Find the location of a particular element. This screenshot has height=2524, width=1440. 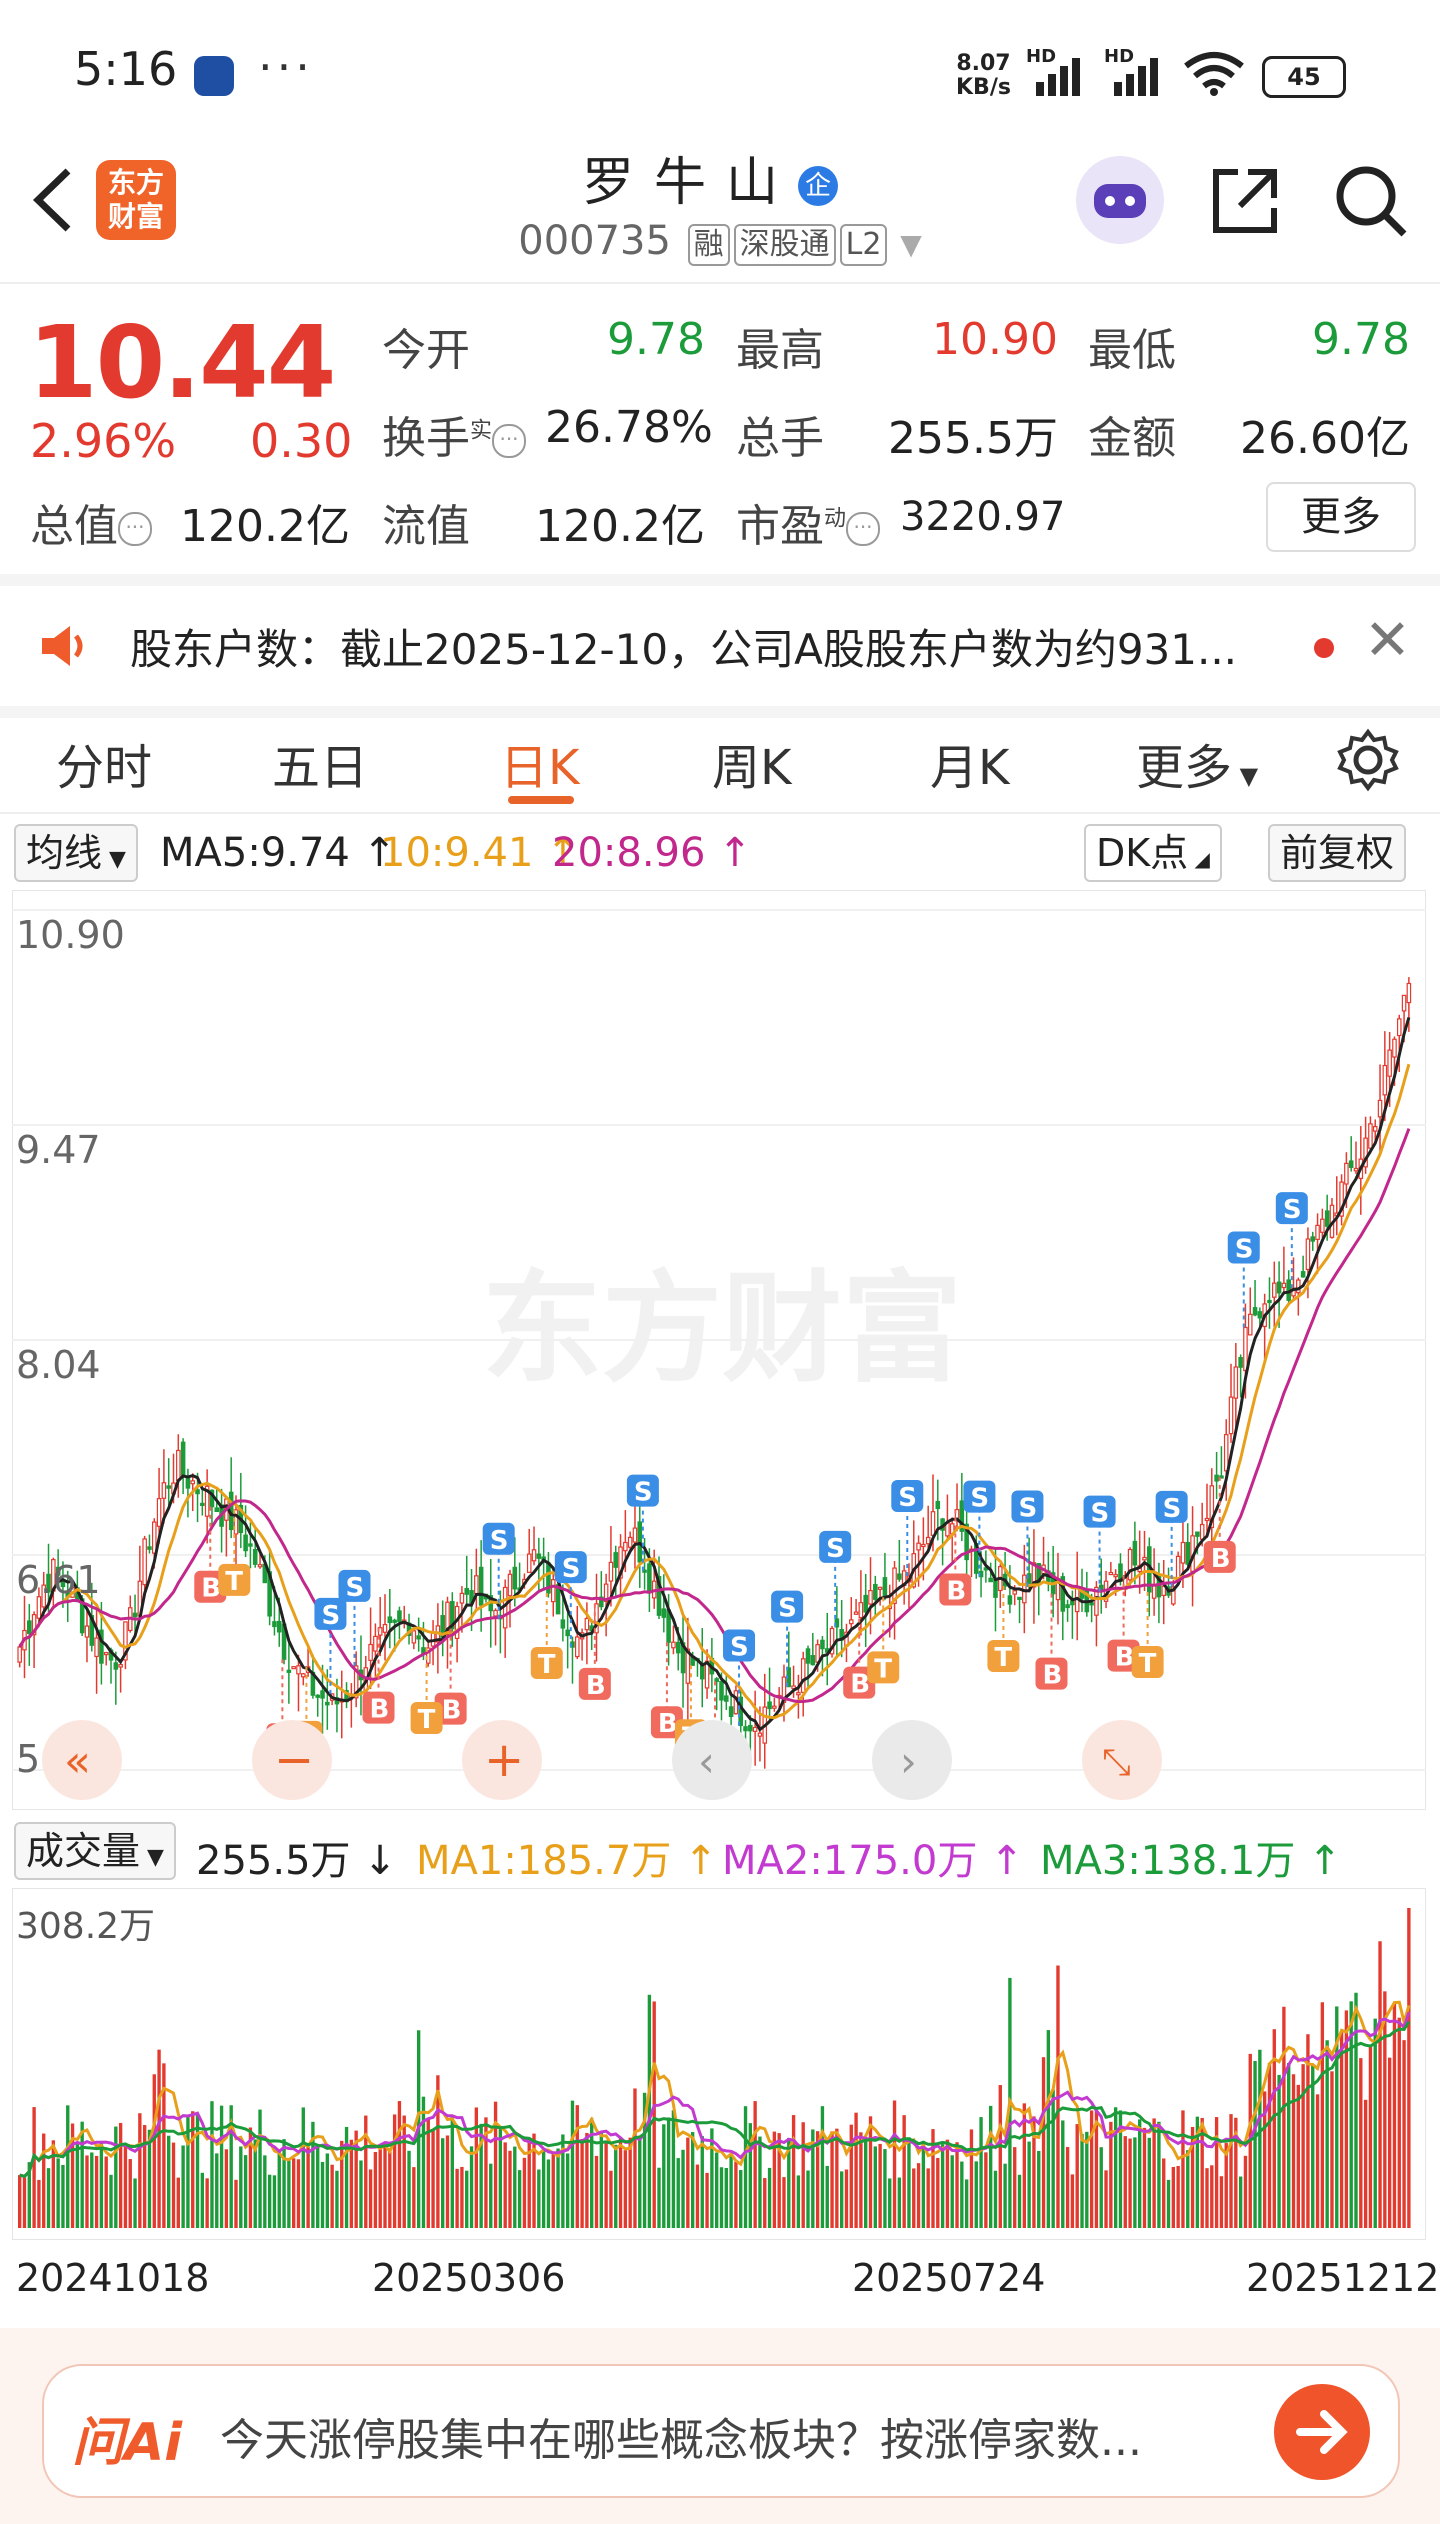

tab-five-day: 五日 is located at coordinates (320, 768).